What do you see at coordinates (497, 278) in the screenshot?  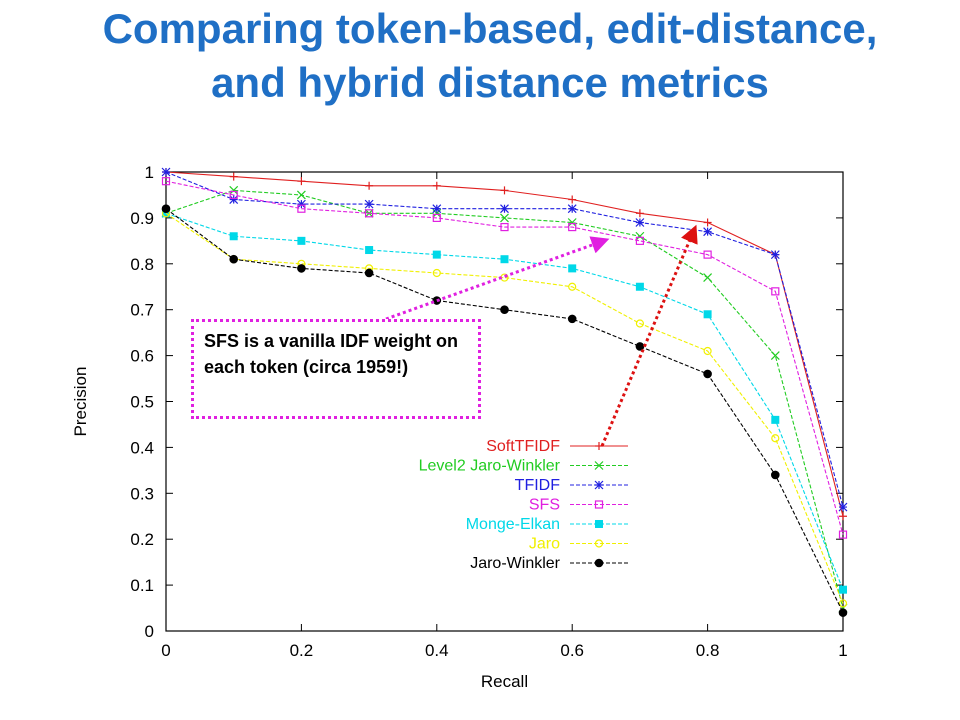 I see `callout-arrow` at bounding box center [497, 278].